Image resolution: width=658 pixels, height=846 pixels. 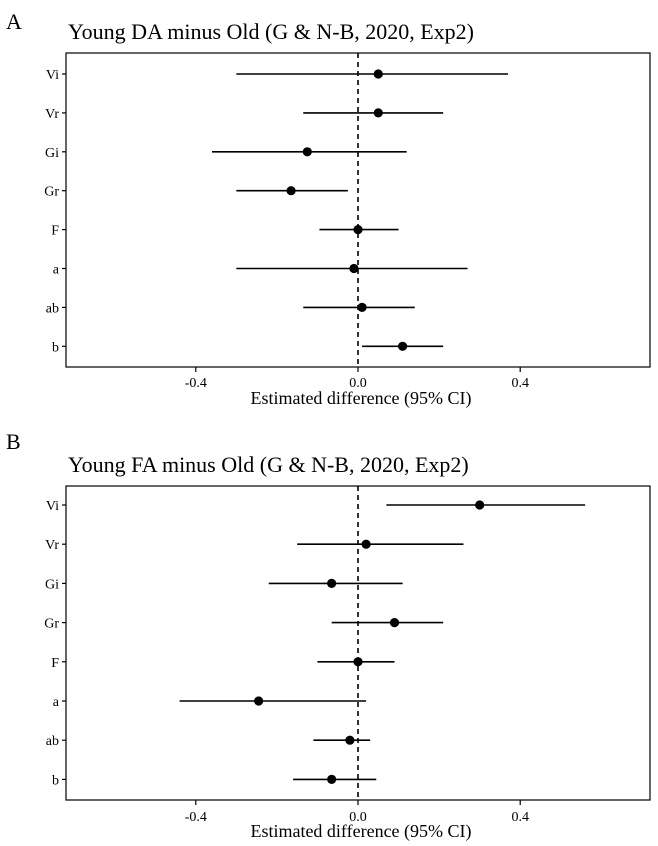 I want to click on panel-a-y-tick-label-vi: Vi, so click(x=52, y=75).